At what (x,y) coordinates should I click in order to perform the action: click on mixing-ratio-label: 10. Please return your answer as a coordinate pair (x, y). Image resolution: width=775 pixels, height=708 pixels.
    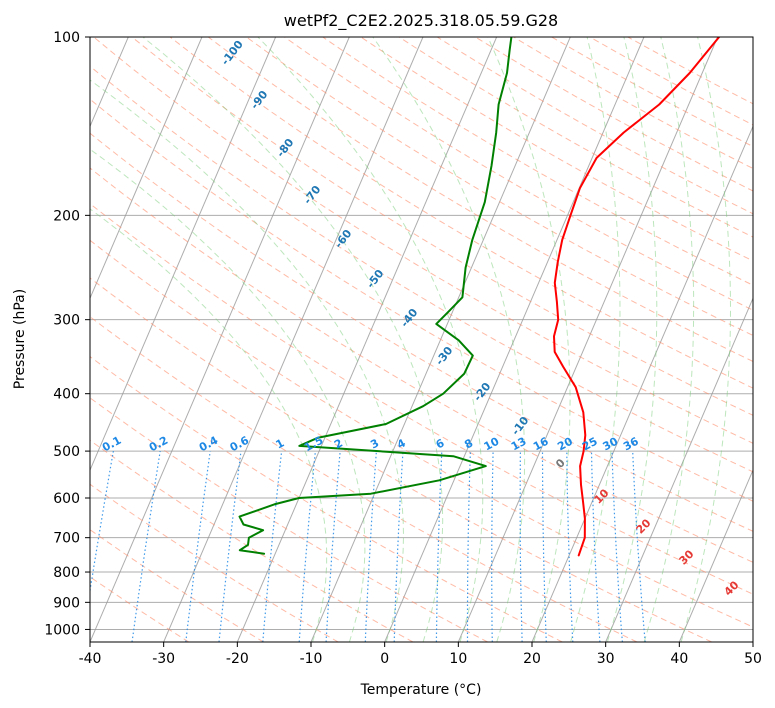
    Looking at the image, I should click on (492, 444).